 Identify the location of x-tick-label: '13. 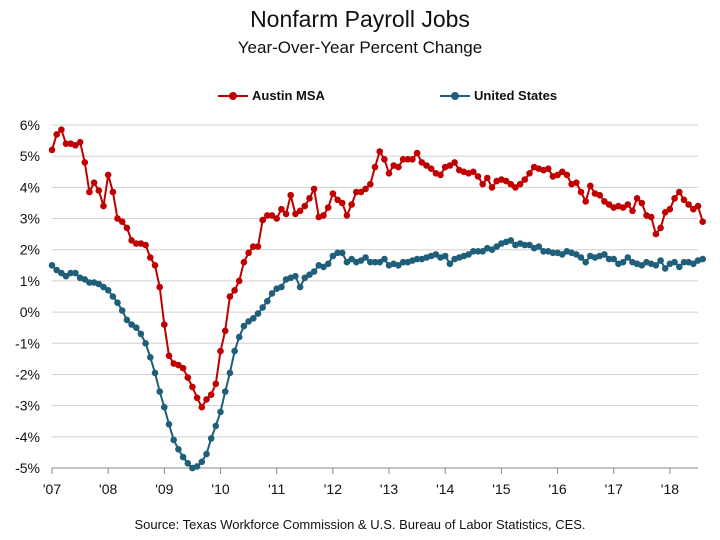
(389, 489).